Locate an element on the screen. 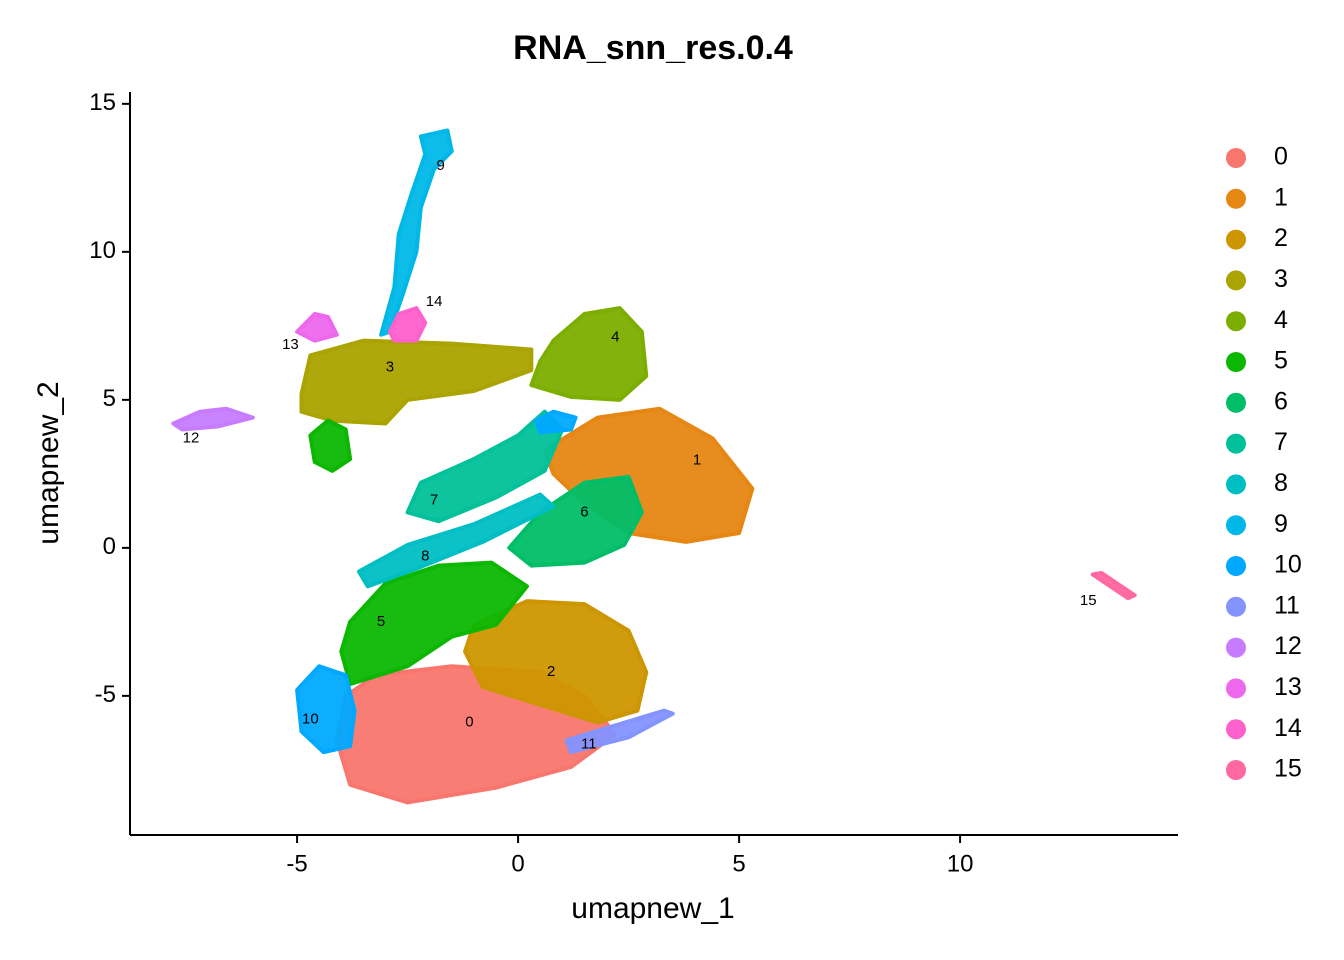  legend-label: 7 is located at coordinates (1281, 442).